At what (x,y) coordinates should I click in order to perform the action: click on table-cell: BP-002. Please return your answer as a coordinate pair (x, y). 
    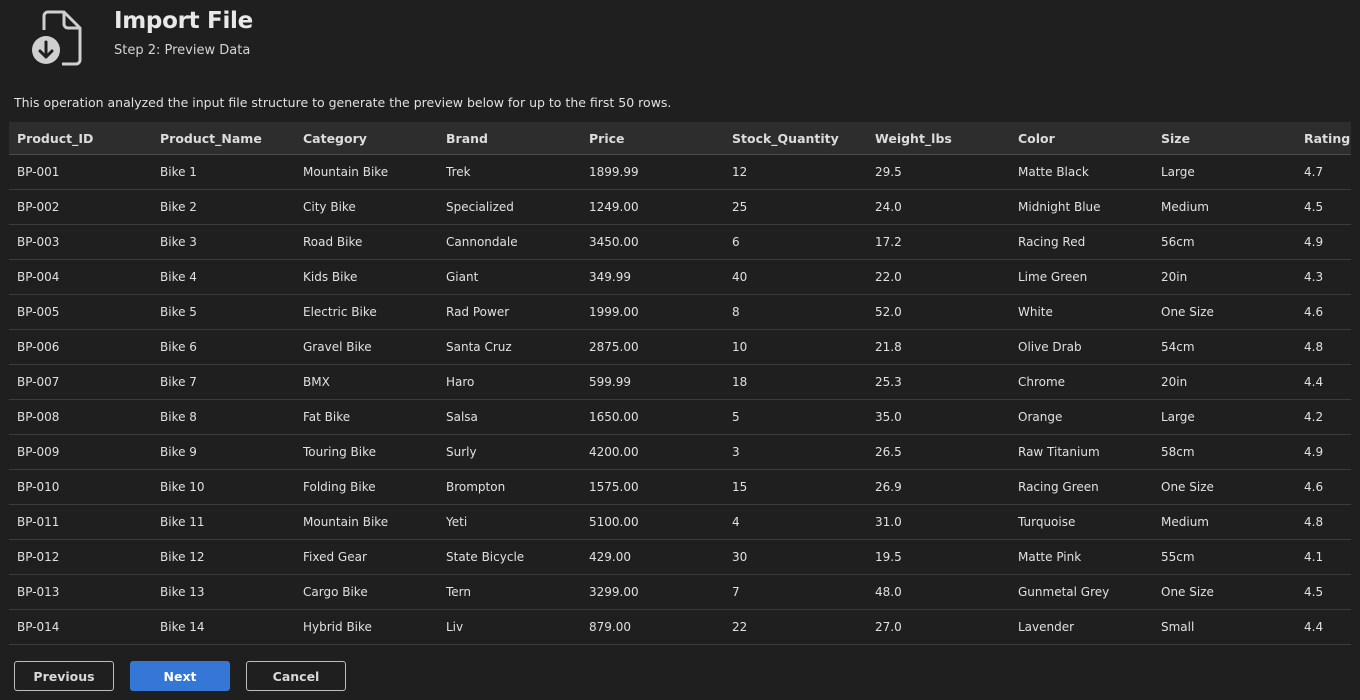
    Looking at the image, I should click on (38, 207).